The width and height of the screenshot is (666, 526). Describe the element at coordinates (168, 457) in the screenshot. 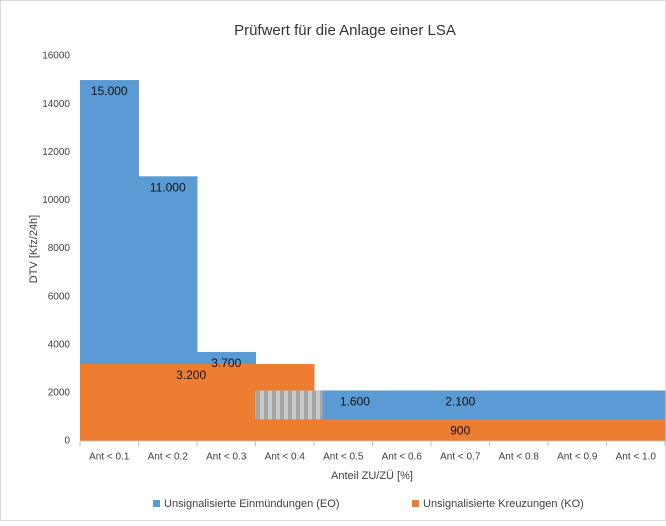

I see `x-tick-label: Ant < 0.2` at that location.